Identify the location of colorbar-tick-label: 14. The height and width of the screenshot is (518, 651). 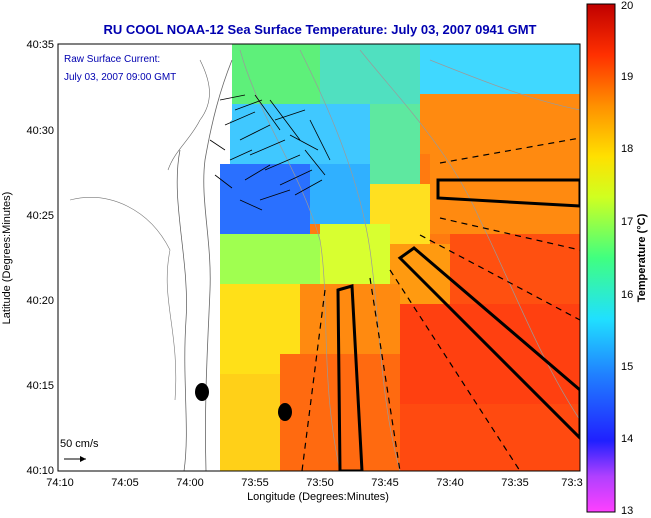
(627, 439).